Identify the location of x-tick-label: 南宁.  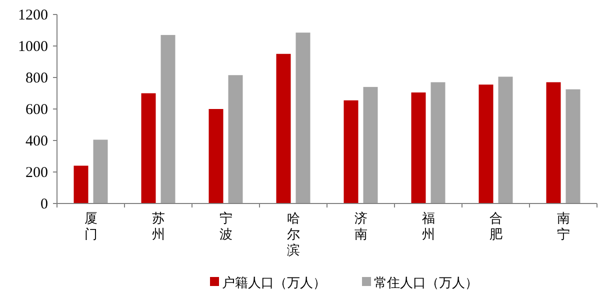
(563, 226).